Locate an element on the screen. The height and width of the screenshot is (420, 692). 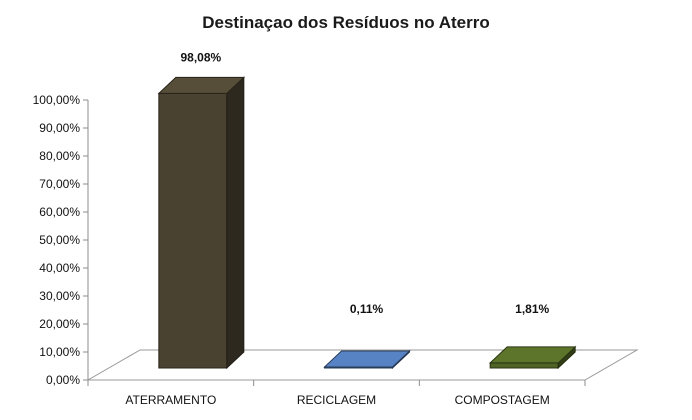
y-tick-label: 70,00% is located at coordinates (59, 184).